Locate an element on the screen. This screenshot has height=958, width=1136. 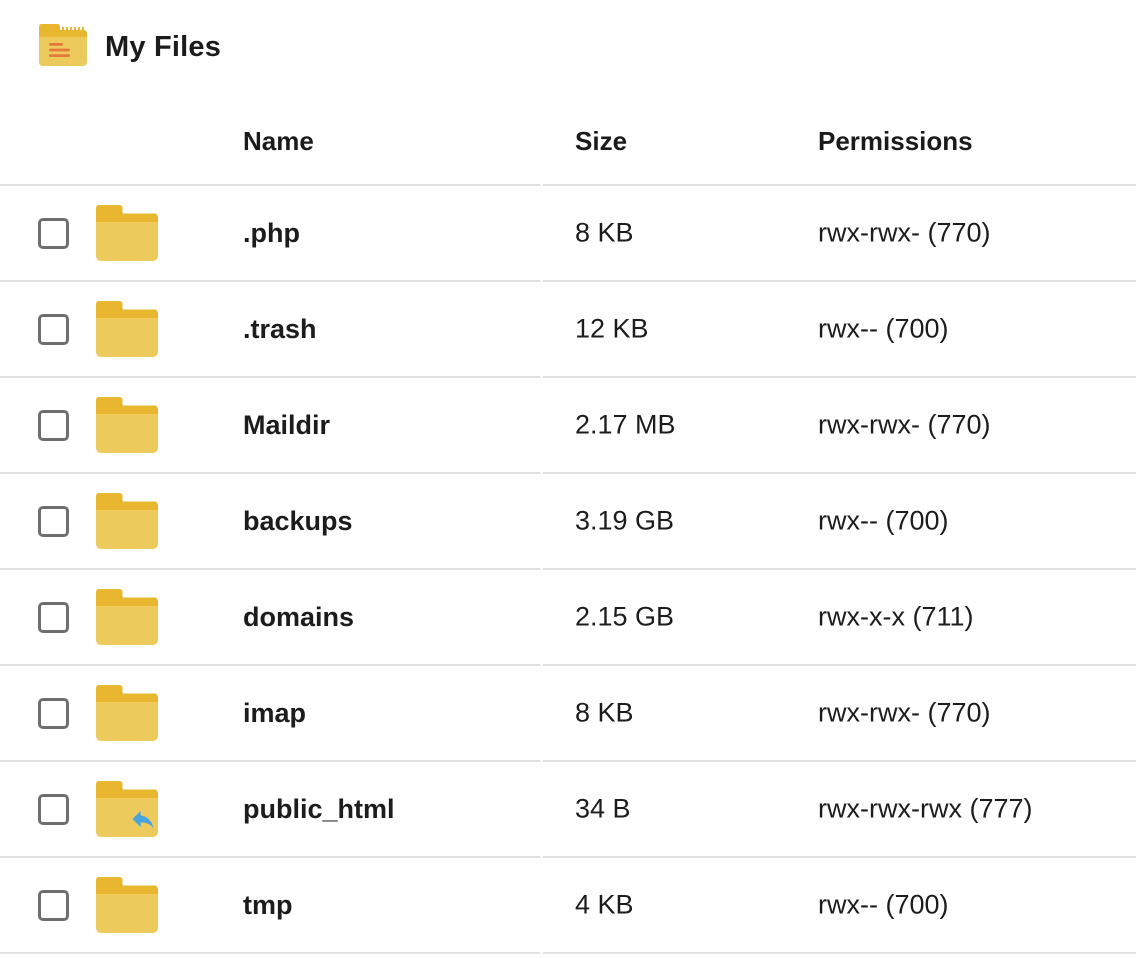
file-name-link: tmp is located at coordinates (268, 904).